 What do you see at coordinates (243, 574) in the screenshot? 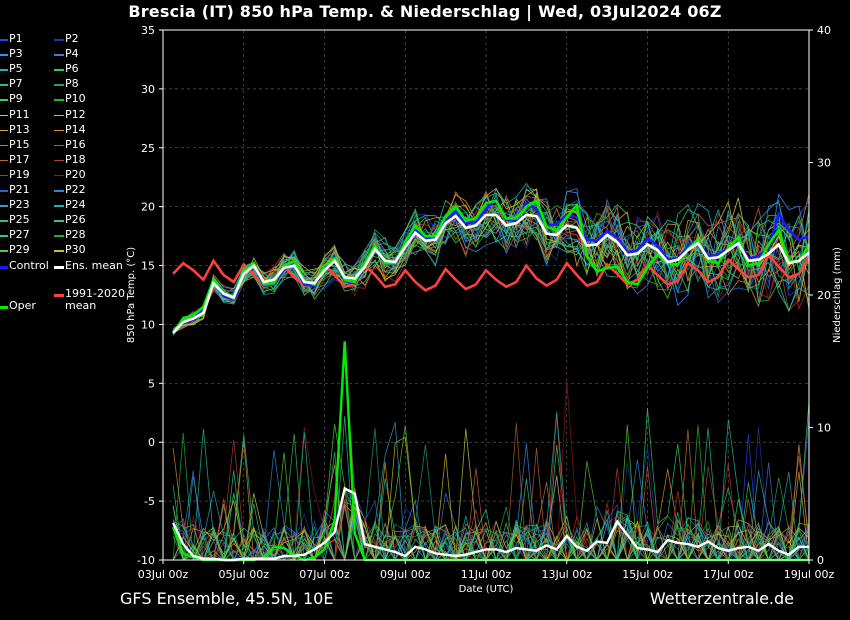
I see `x-tick-label: 05Jul 00z` at bounding box center [243, 574].